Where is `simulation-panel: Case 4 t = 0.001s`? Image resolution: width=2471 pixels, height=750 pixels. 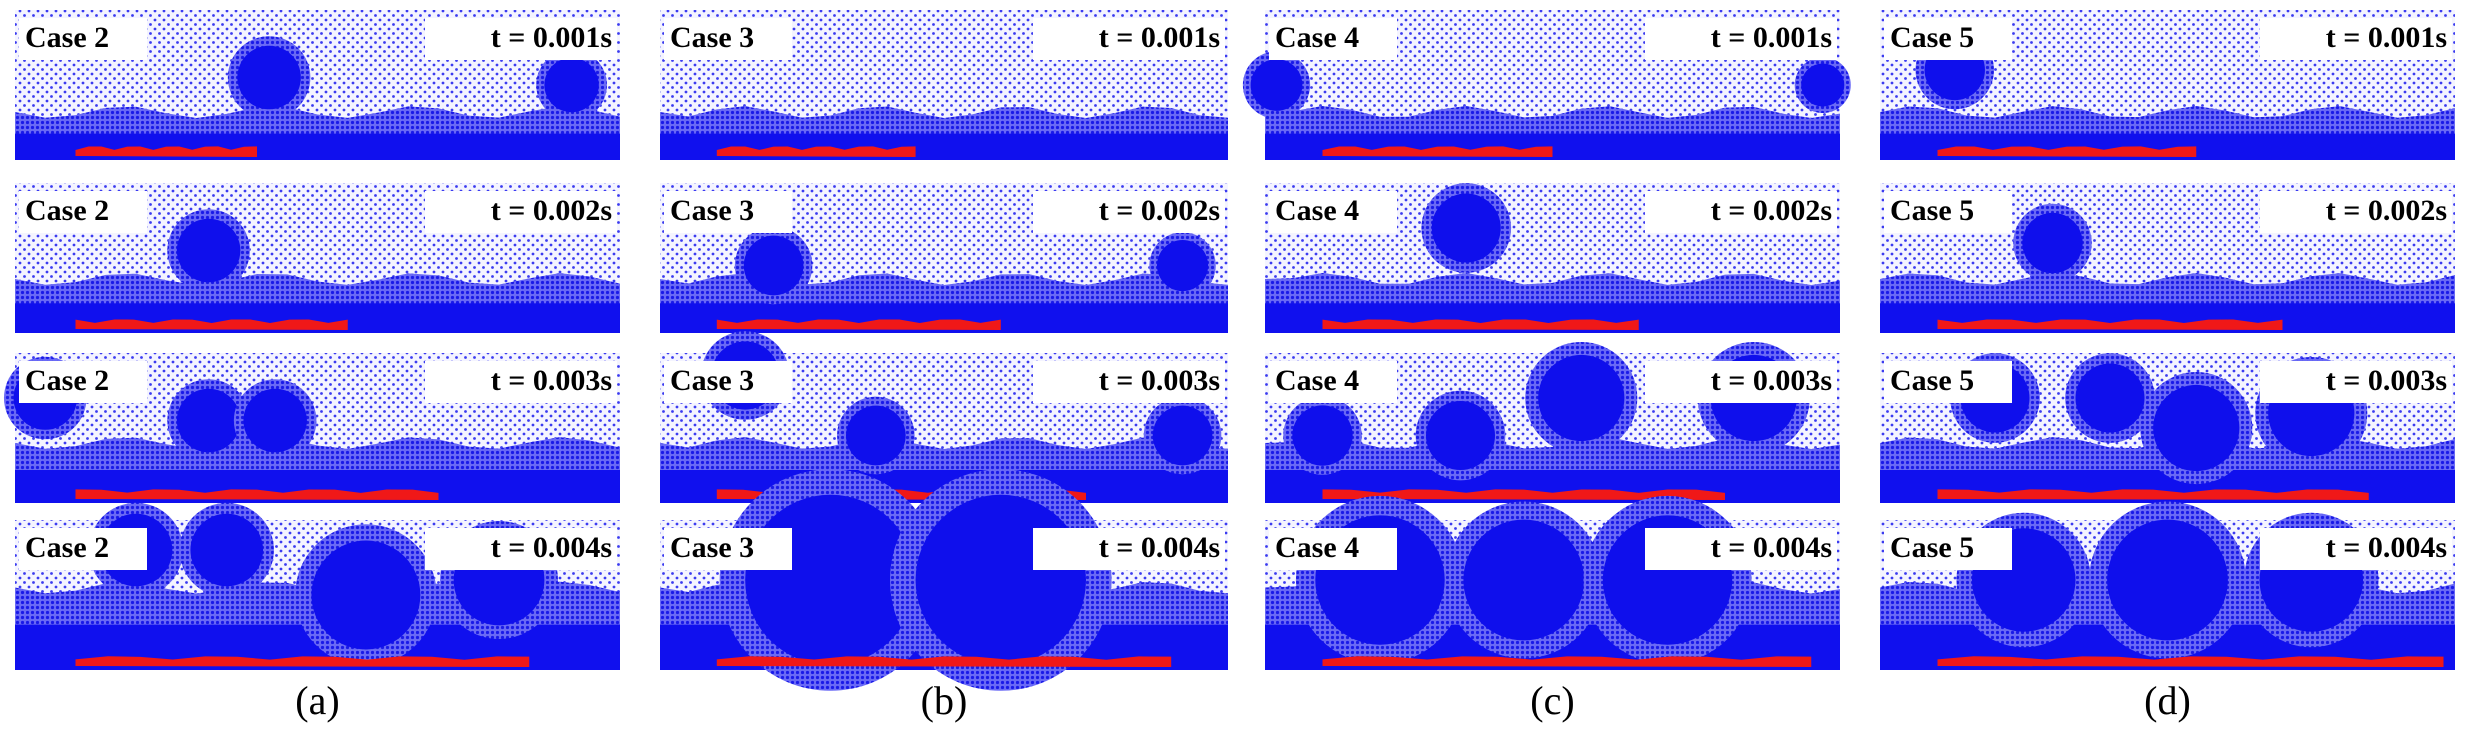
simulation-panel: Case 4 t = 0.001s is located at coordinates (1546, 85).